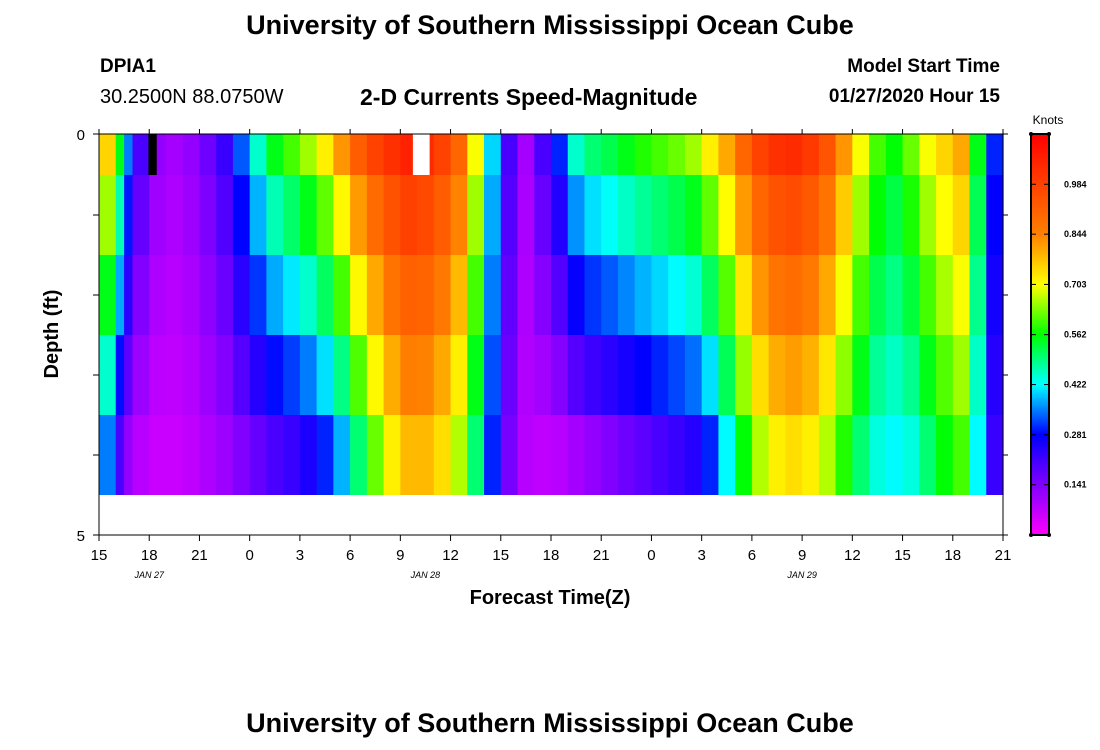 The image size is (1100, 750). Describe the element at coordinates (1075, 385) in the screenshot. I see `colorbar-tick-label: 0.422` at that location.